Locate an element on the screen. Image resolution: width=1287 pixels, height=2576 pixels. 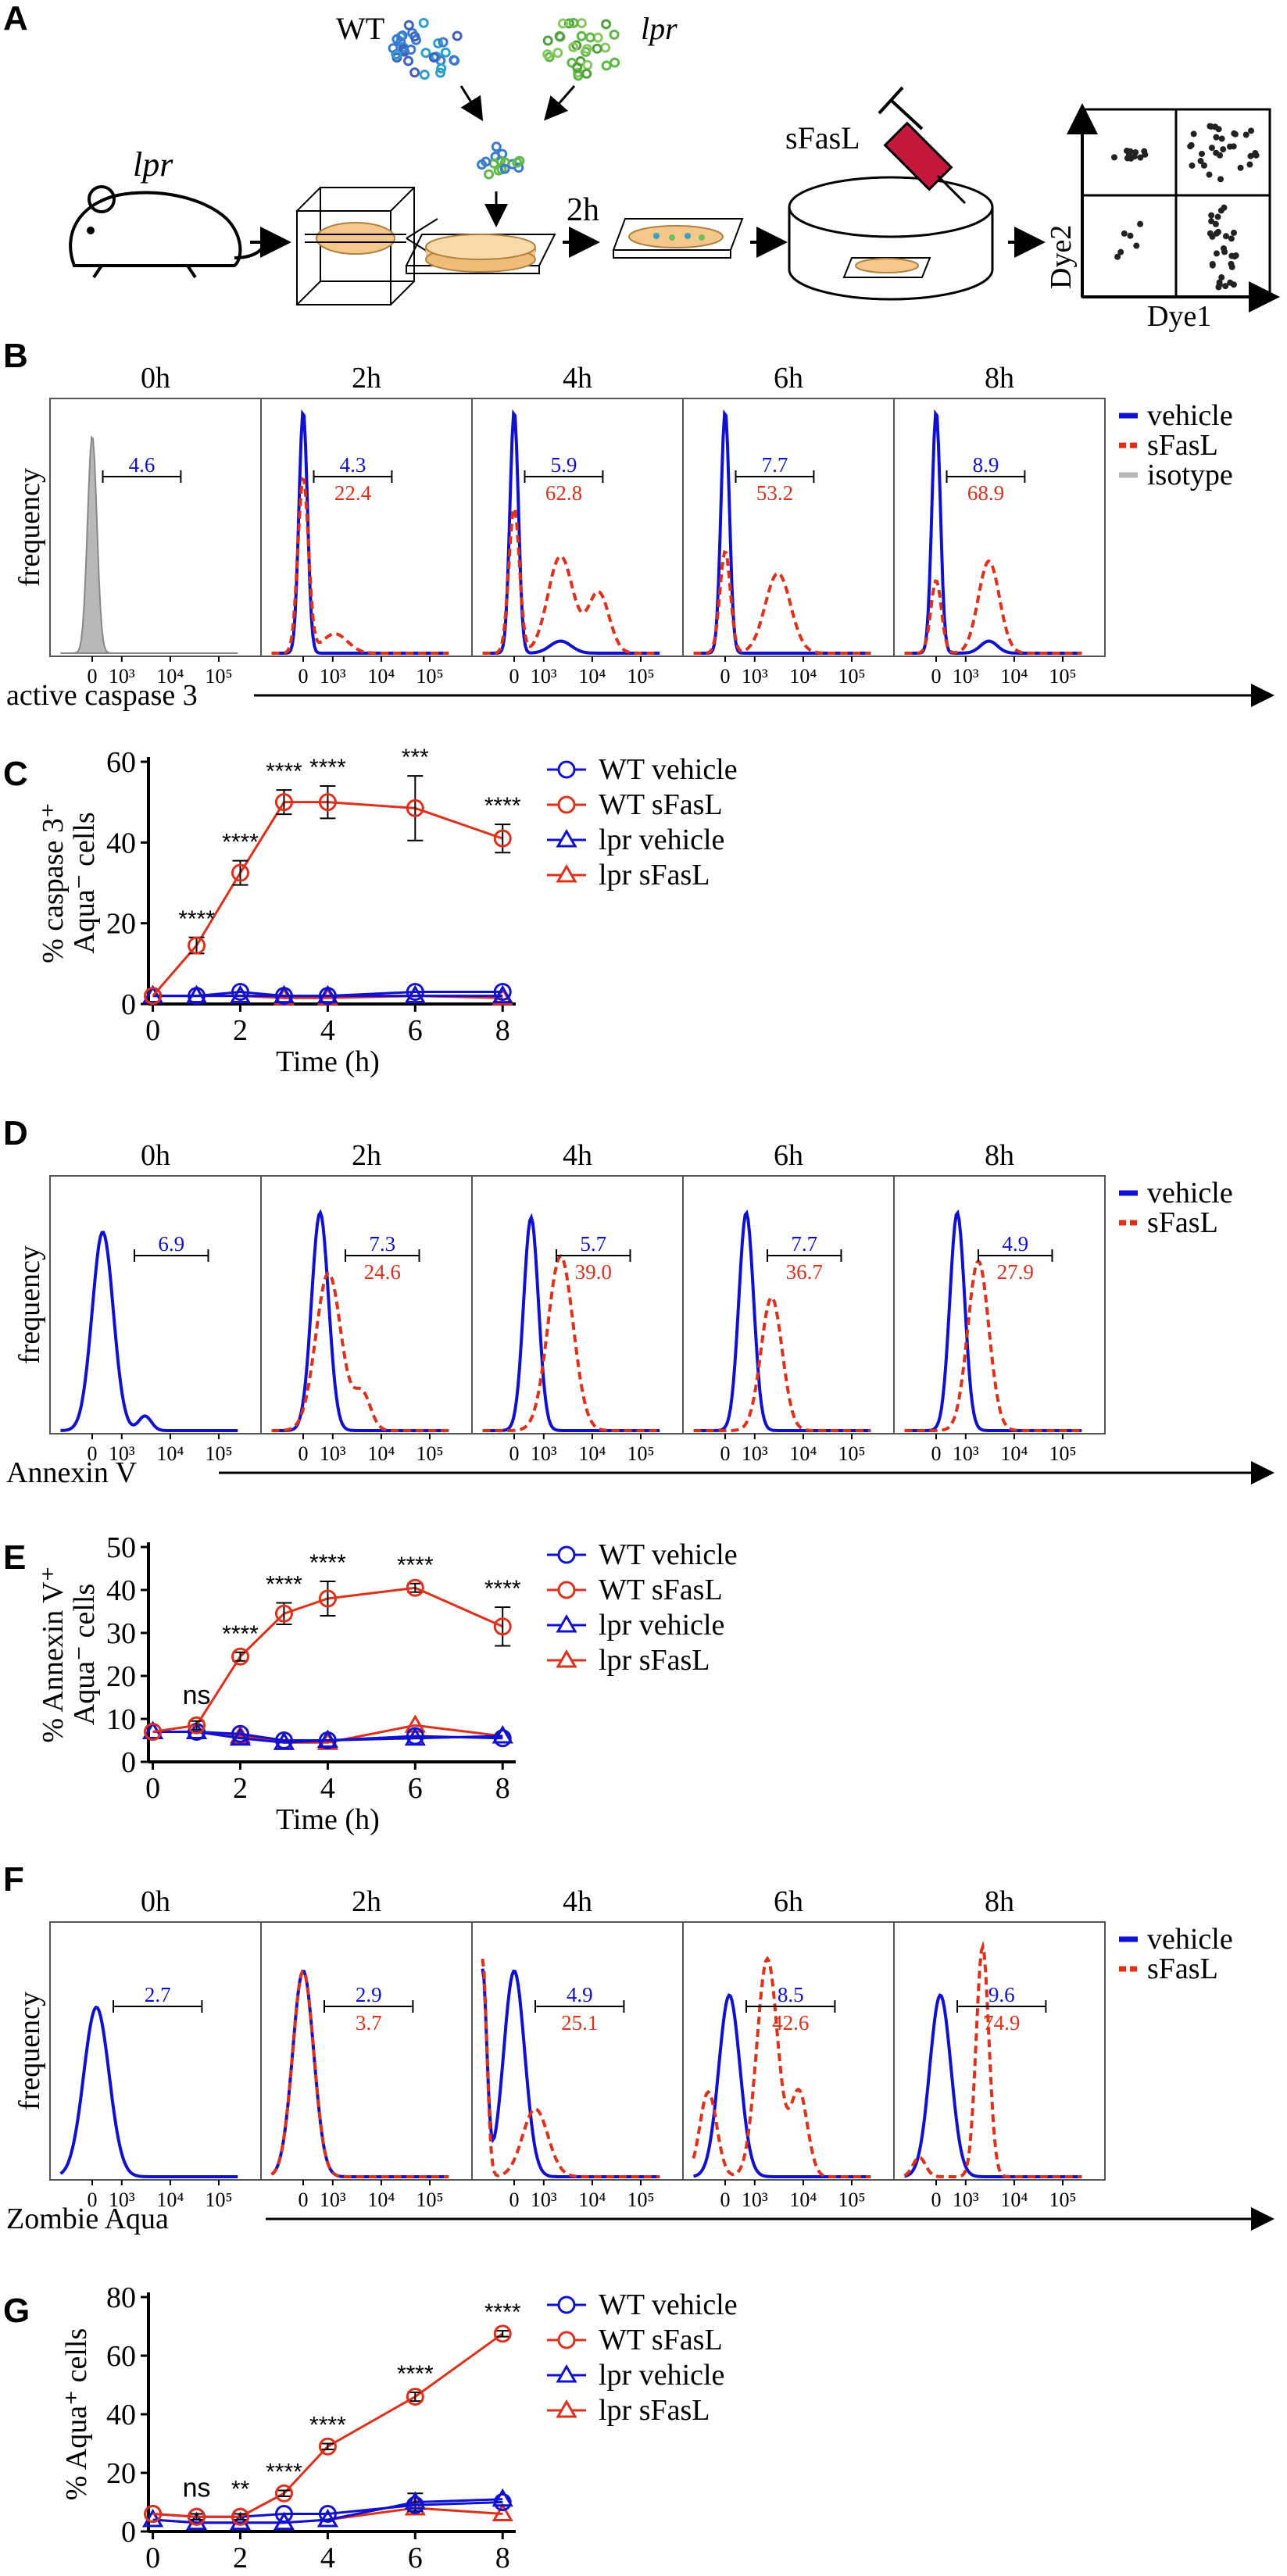
y-tick-label: 60 is located at coordinates (121, 763).